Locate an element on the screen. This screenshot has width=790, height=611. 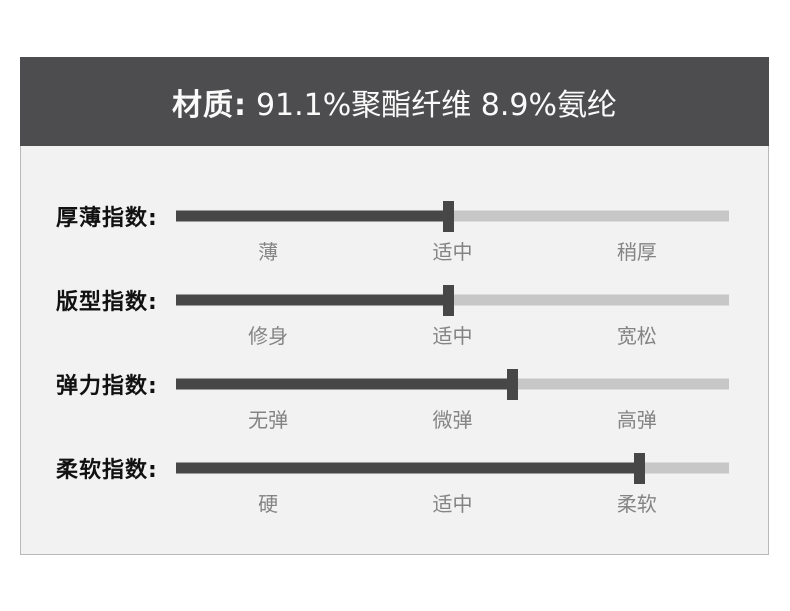
slider-row-fit: 版型指数: 修身 适中 宽松 is located at coordinates (394, 324).